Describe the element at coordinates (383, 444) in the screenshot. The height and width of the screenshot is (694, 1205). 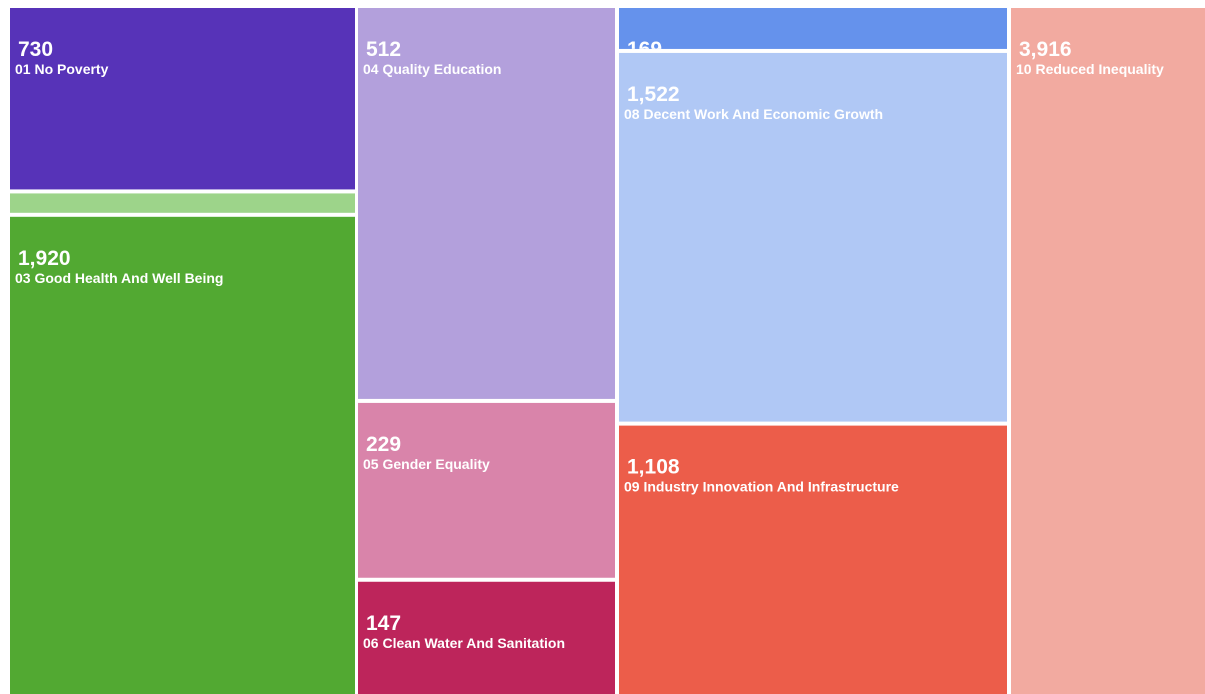
I see `tile-value: 229` at that location.